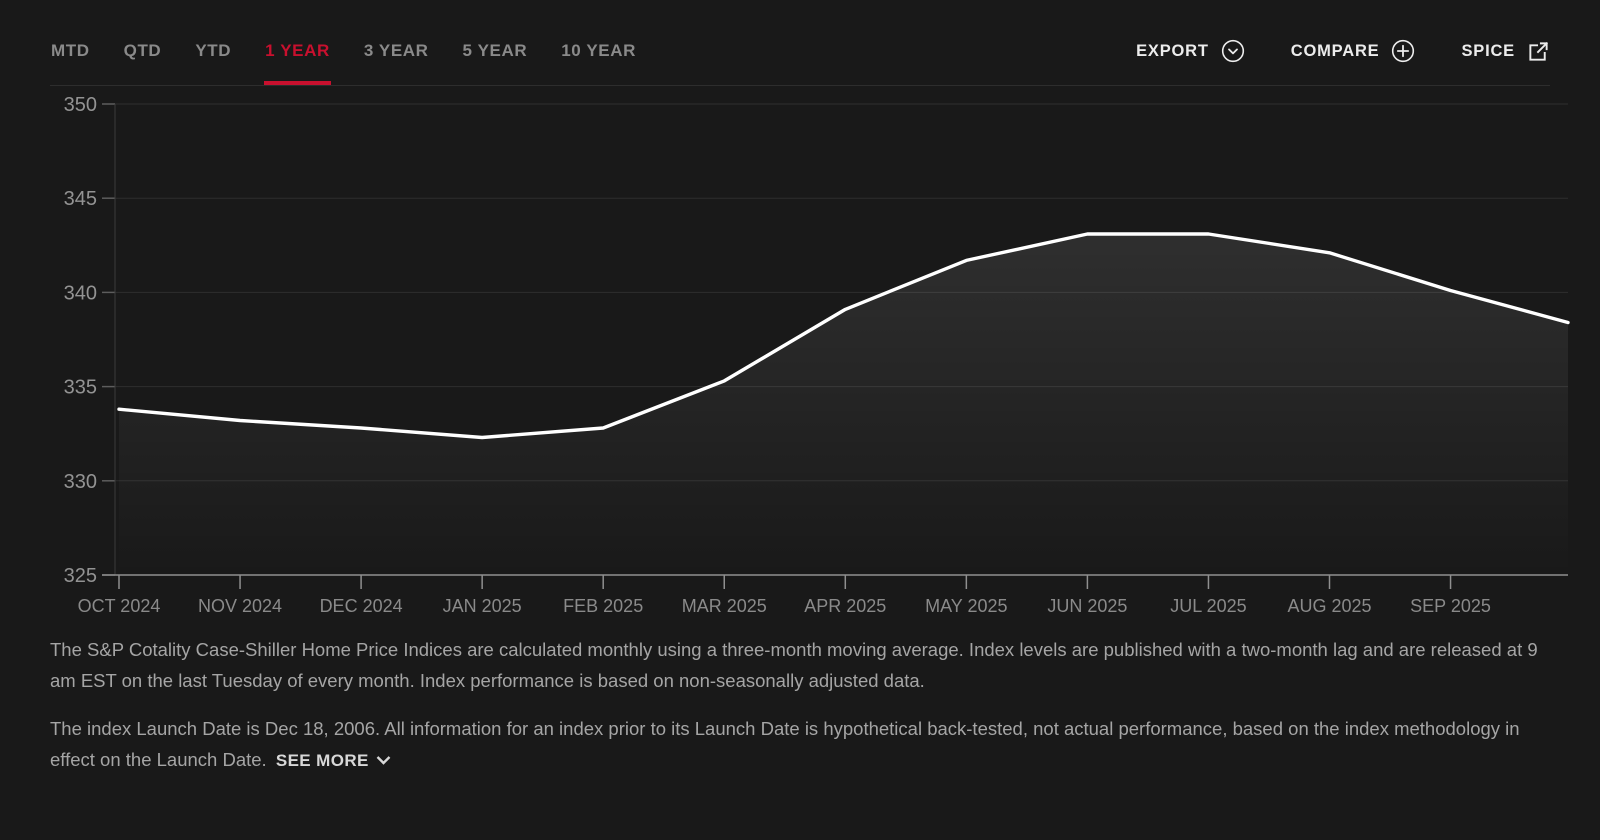  I want to click on chevron-down-circle-icon, so click(1233, 51).